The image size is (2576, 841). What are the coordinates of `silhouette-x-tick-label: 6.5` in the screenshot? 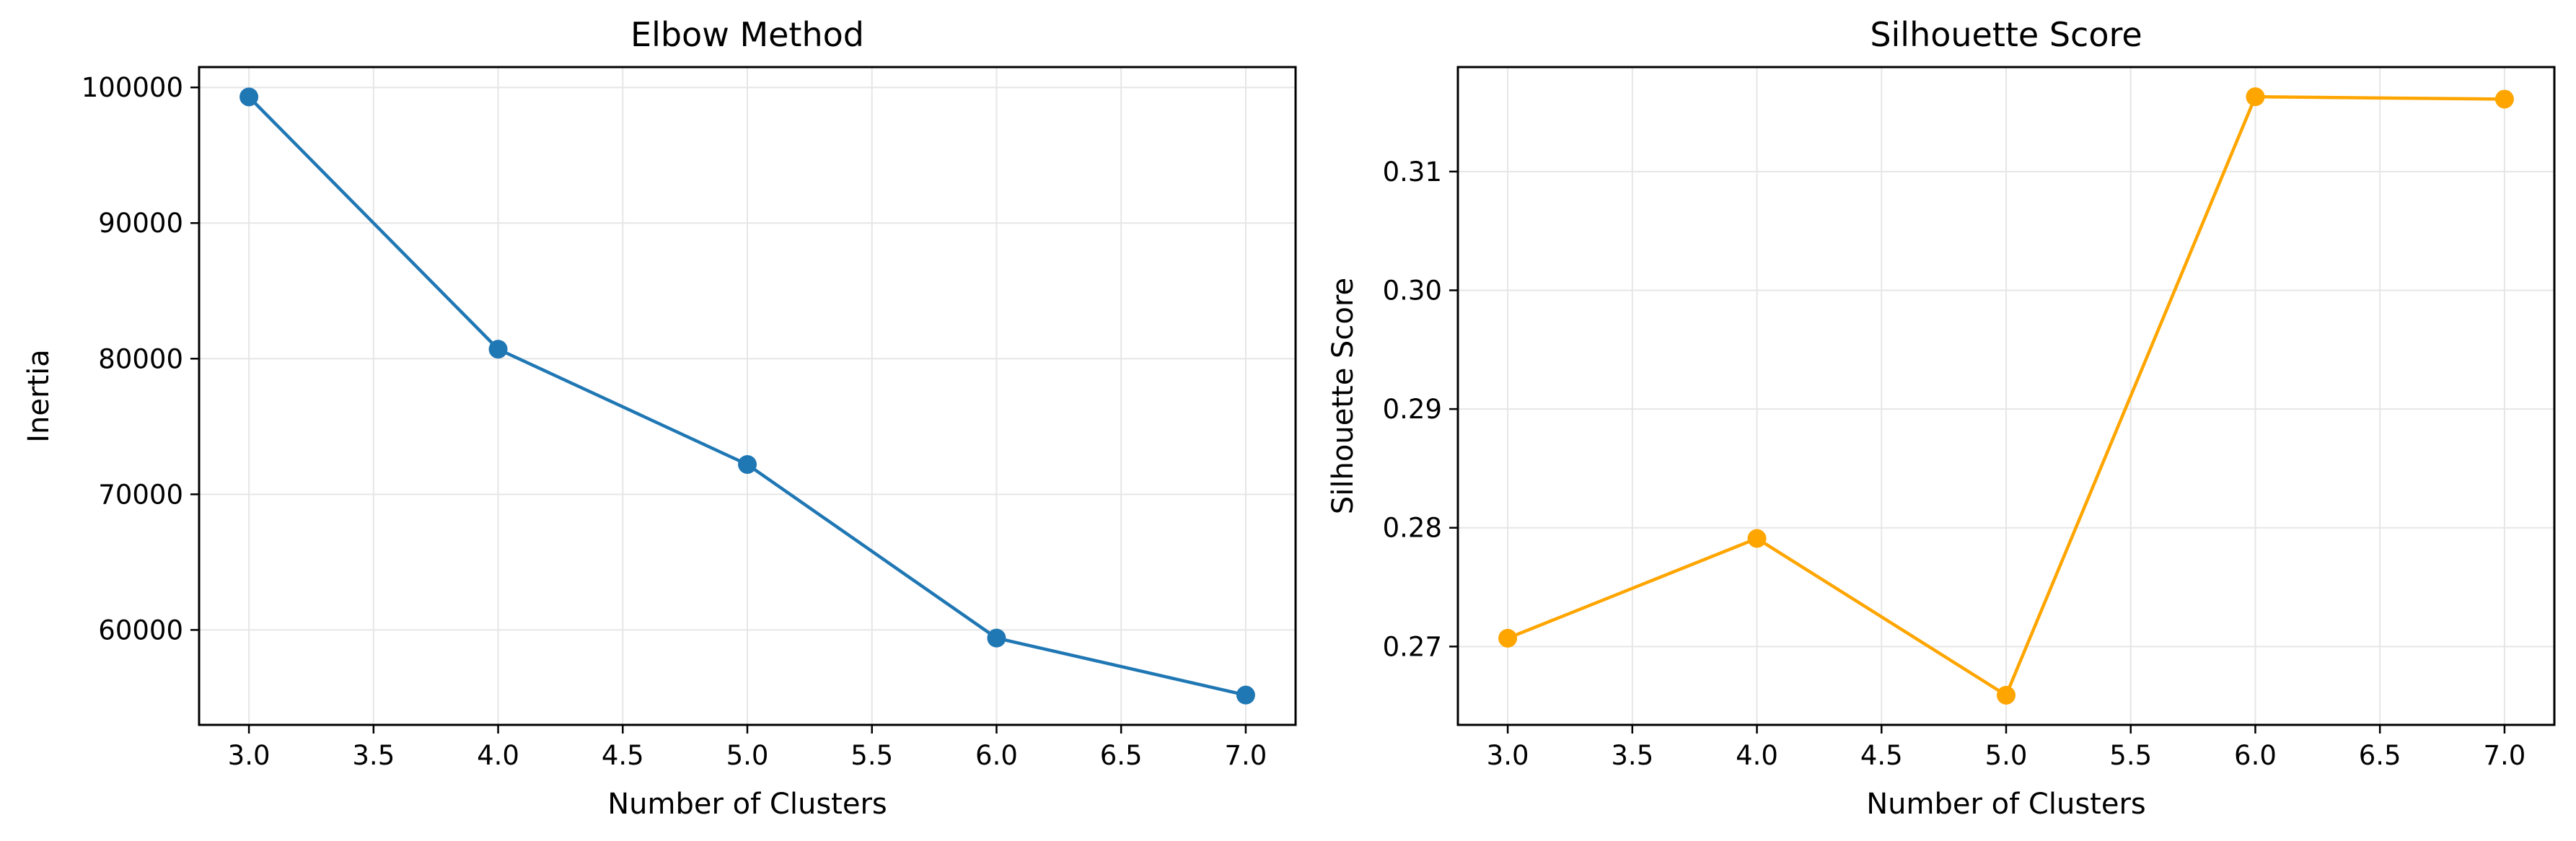 It's located at (2380, 755).